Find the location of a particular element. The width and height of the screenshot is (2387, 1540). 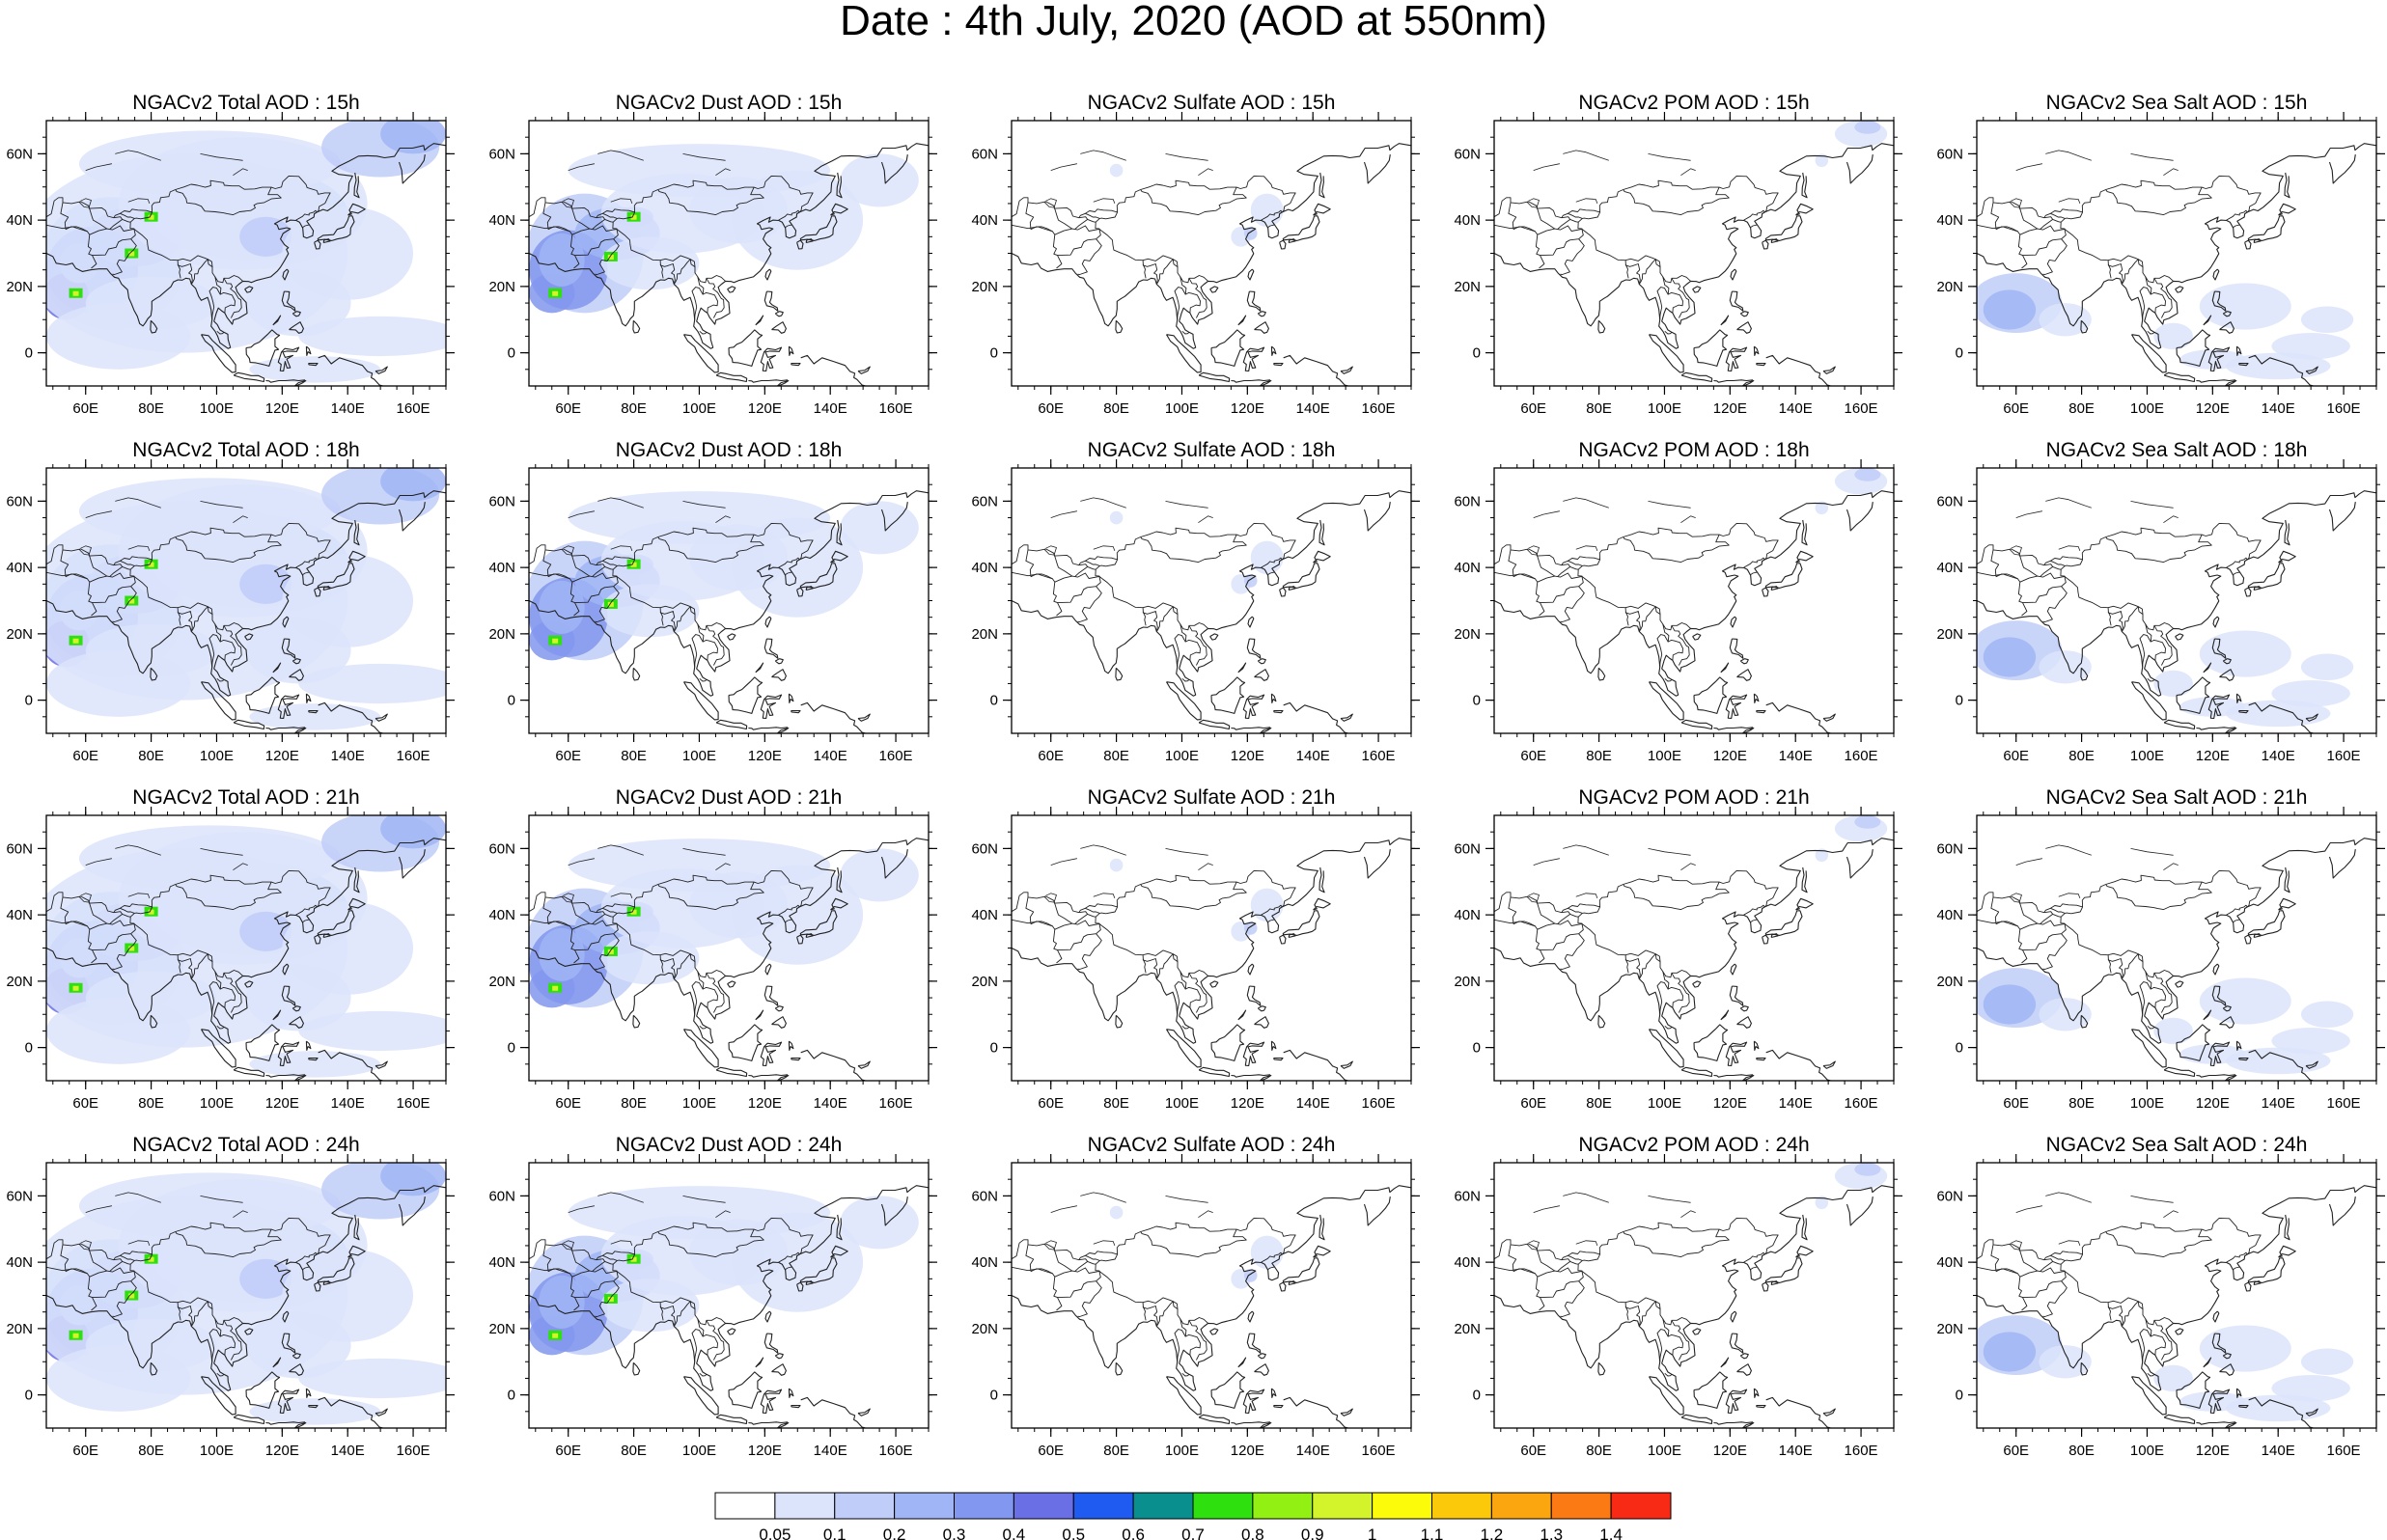

panel-title: NGACv2 Sulfate AOD : 18h is located at coordinates (1212, 450).